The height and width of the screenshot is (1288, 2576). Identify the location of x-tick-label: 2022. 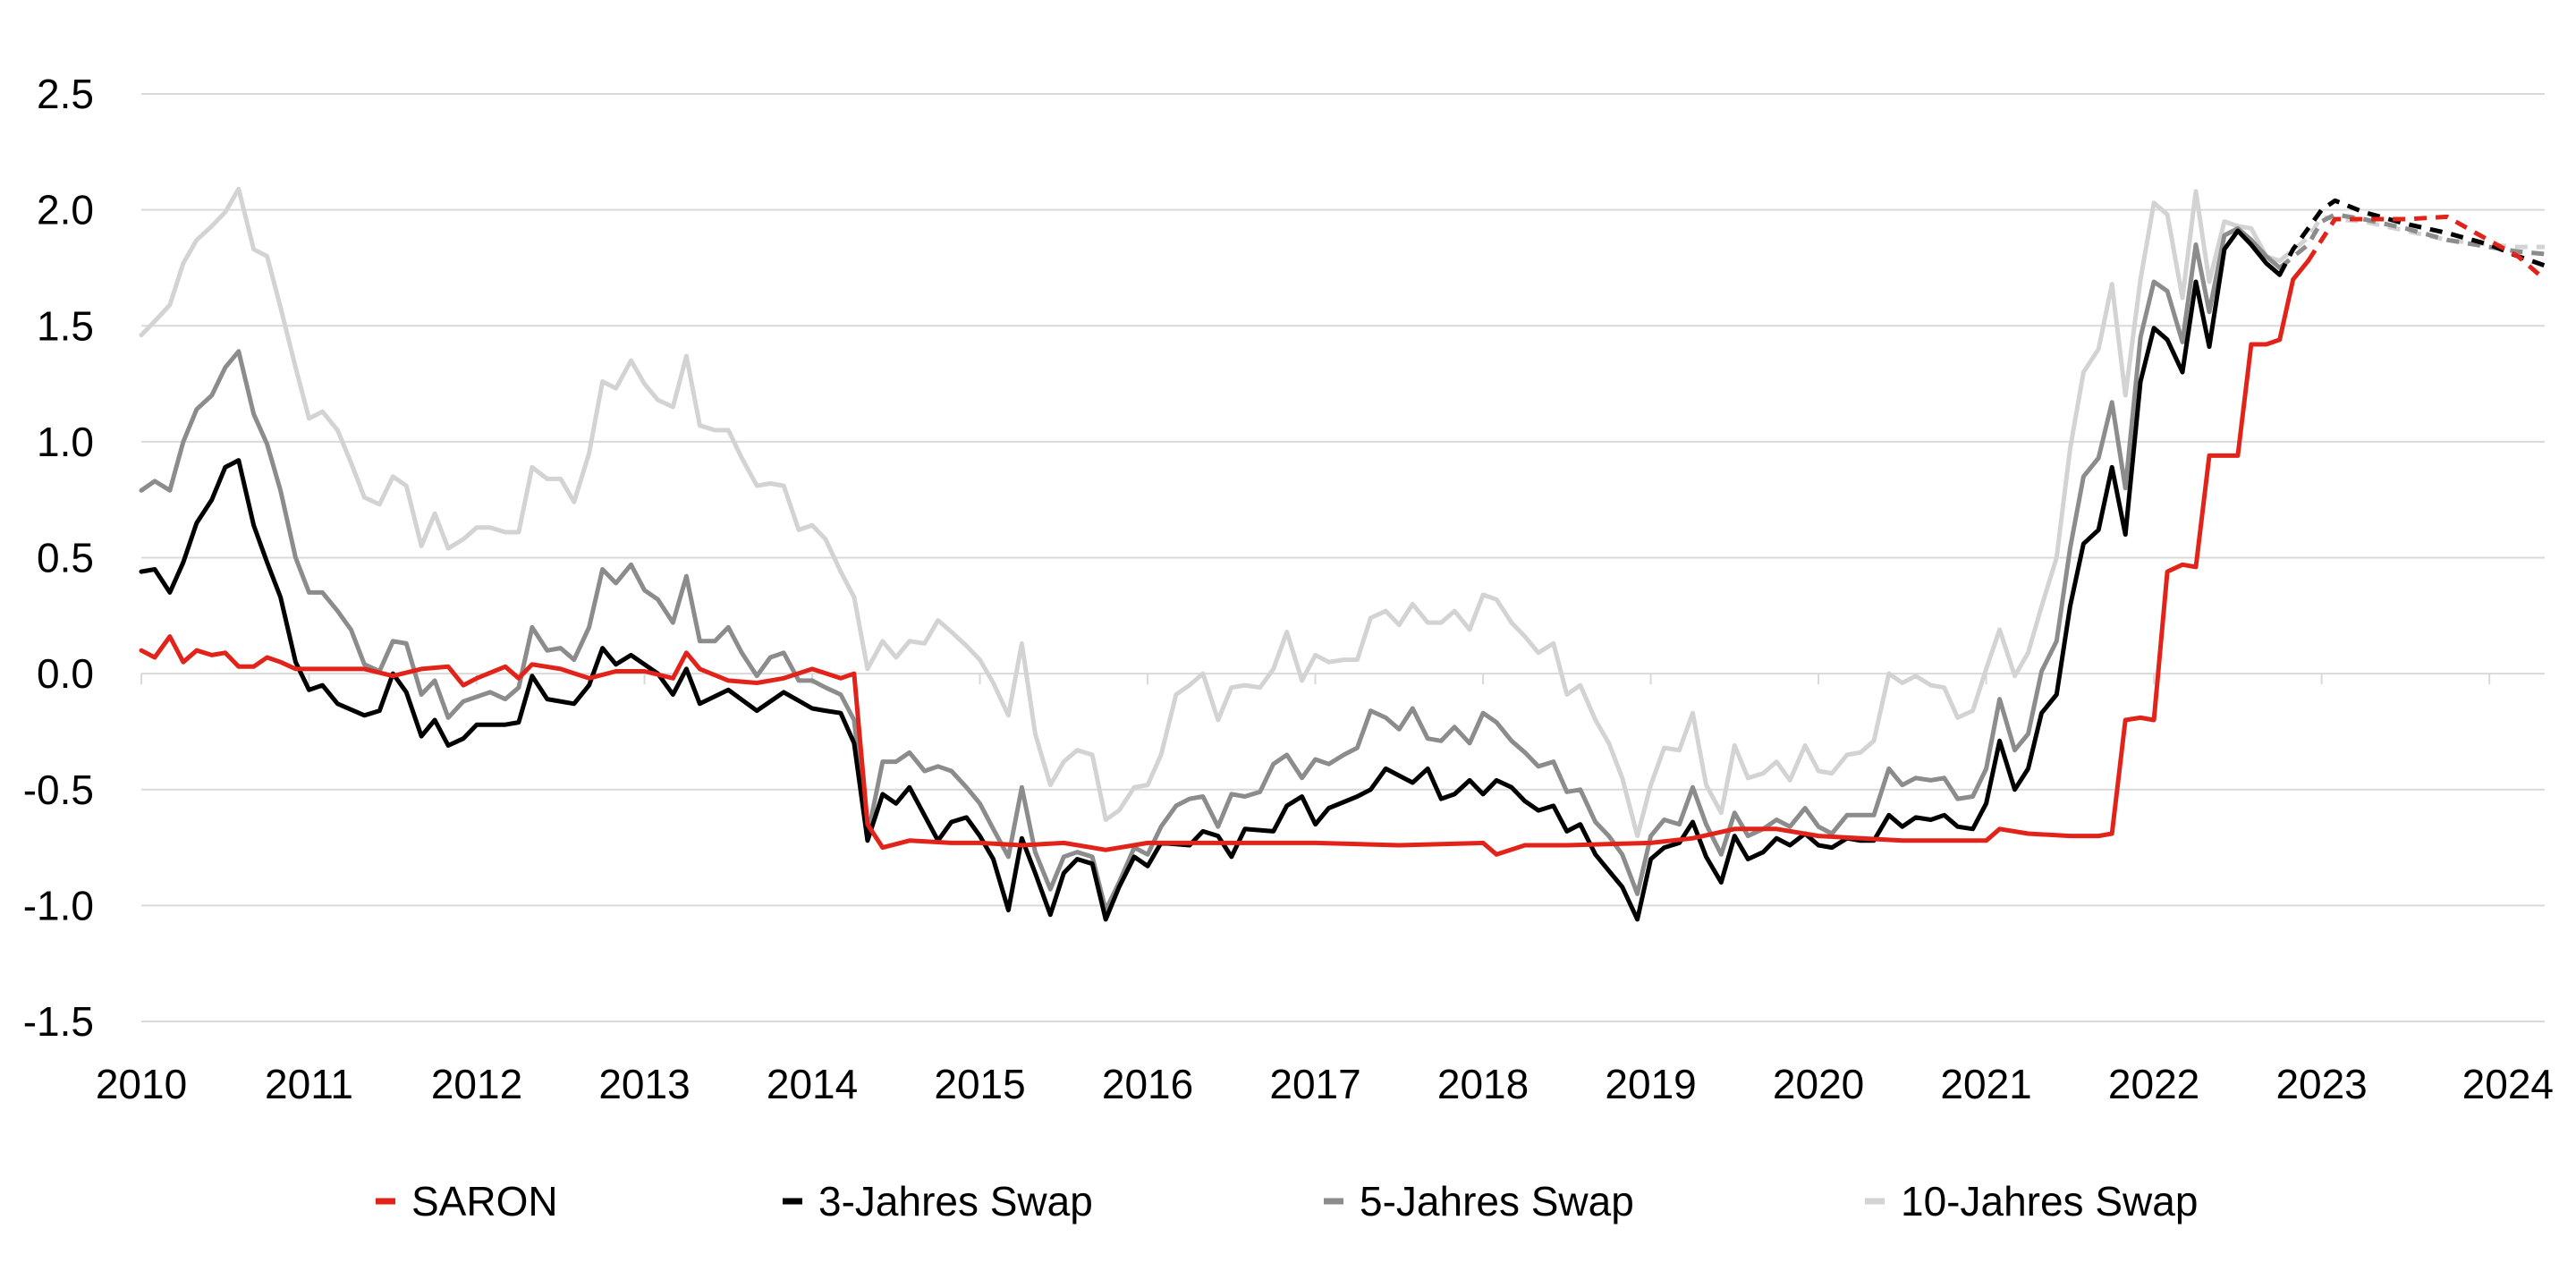
(2153, 1084).